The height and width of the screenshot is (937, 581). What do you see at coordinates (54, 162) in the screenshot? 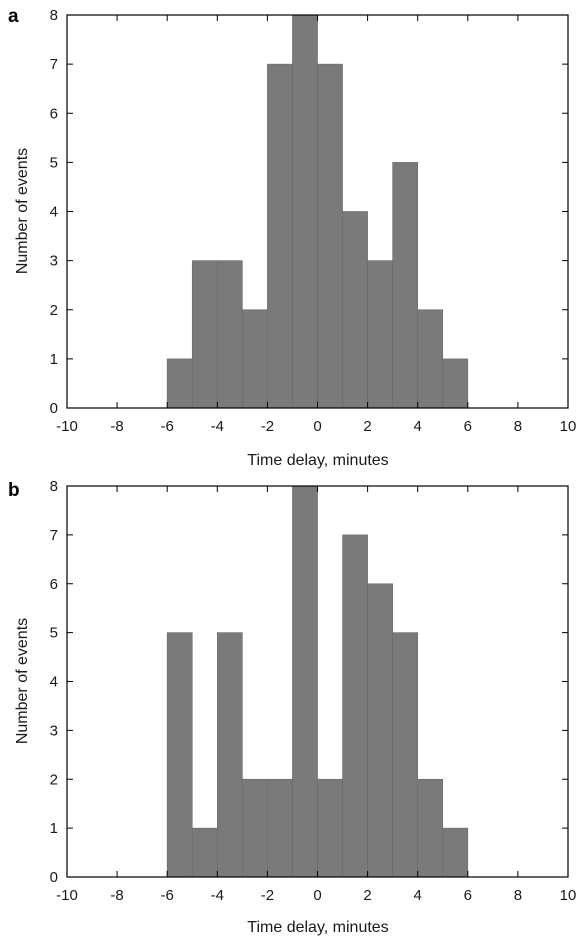
I see `panel-a-y-tick-label-5: 5` at bounding box center [54, 162].